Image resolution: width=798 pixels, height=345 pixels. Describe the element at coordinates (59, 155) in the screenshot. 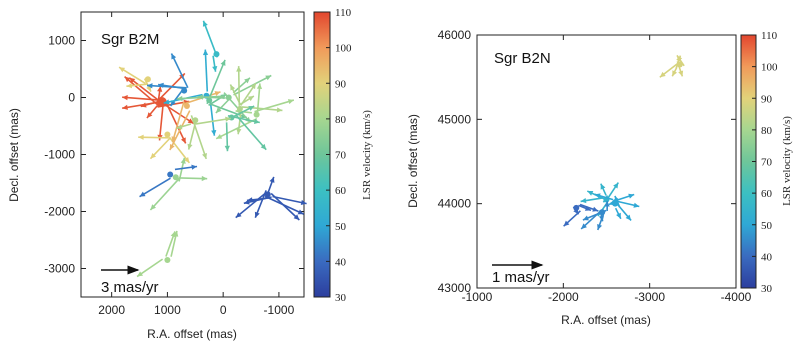

I see `y-tick-label: -1000` at that location.